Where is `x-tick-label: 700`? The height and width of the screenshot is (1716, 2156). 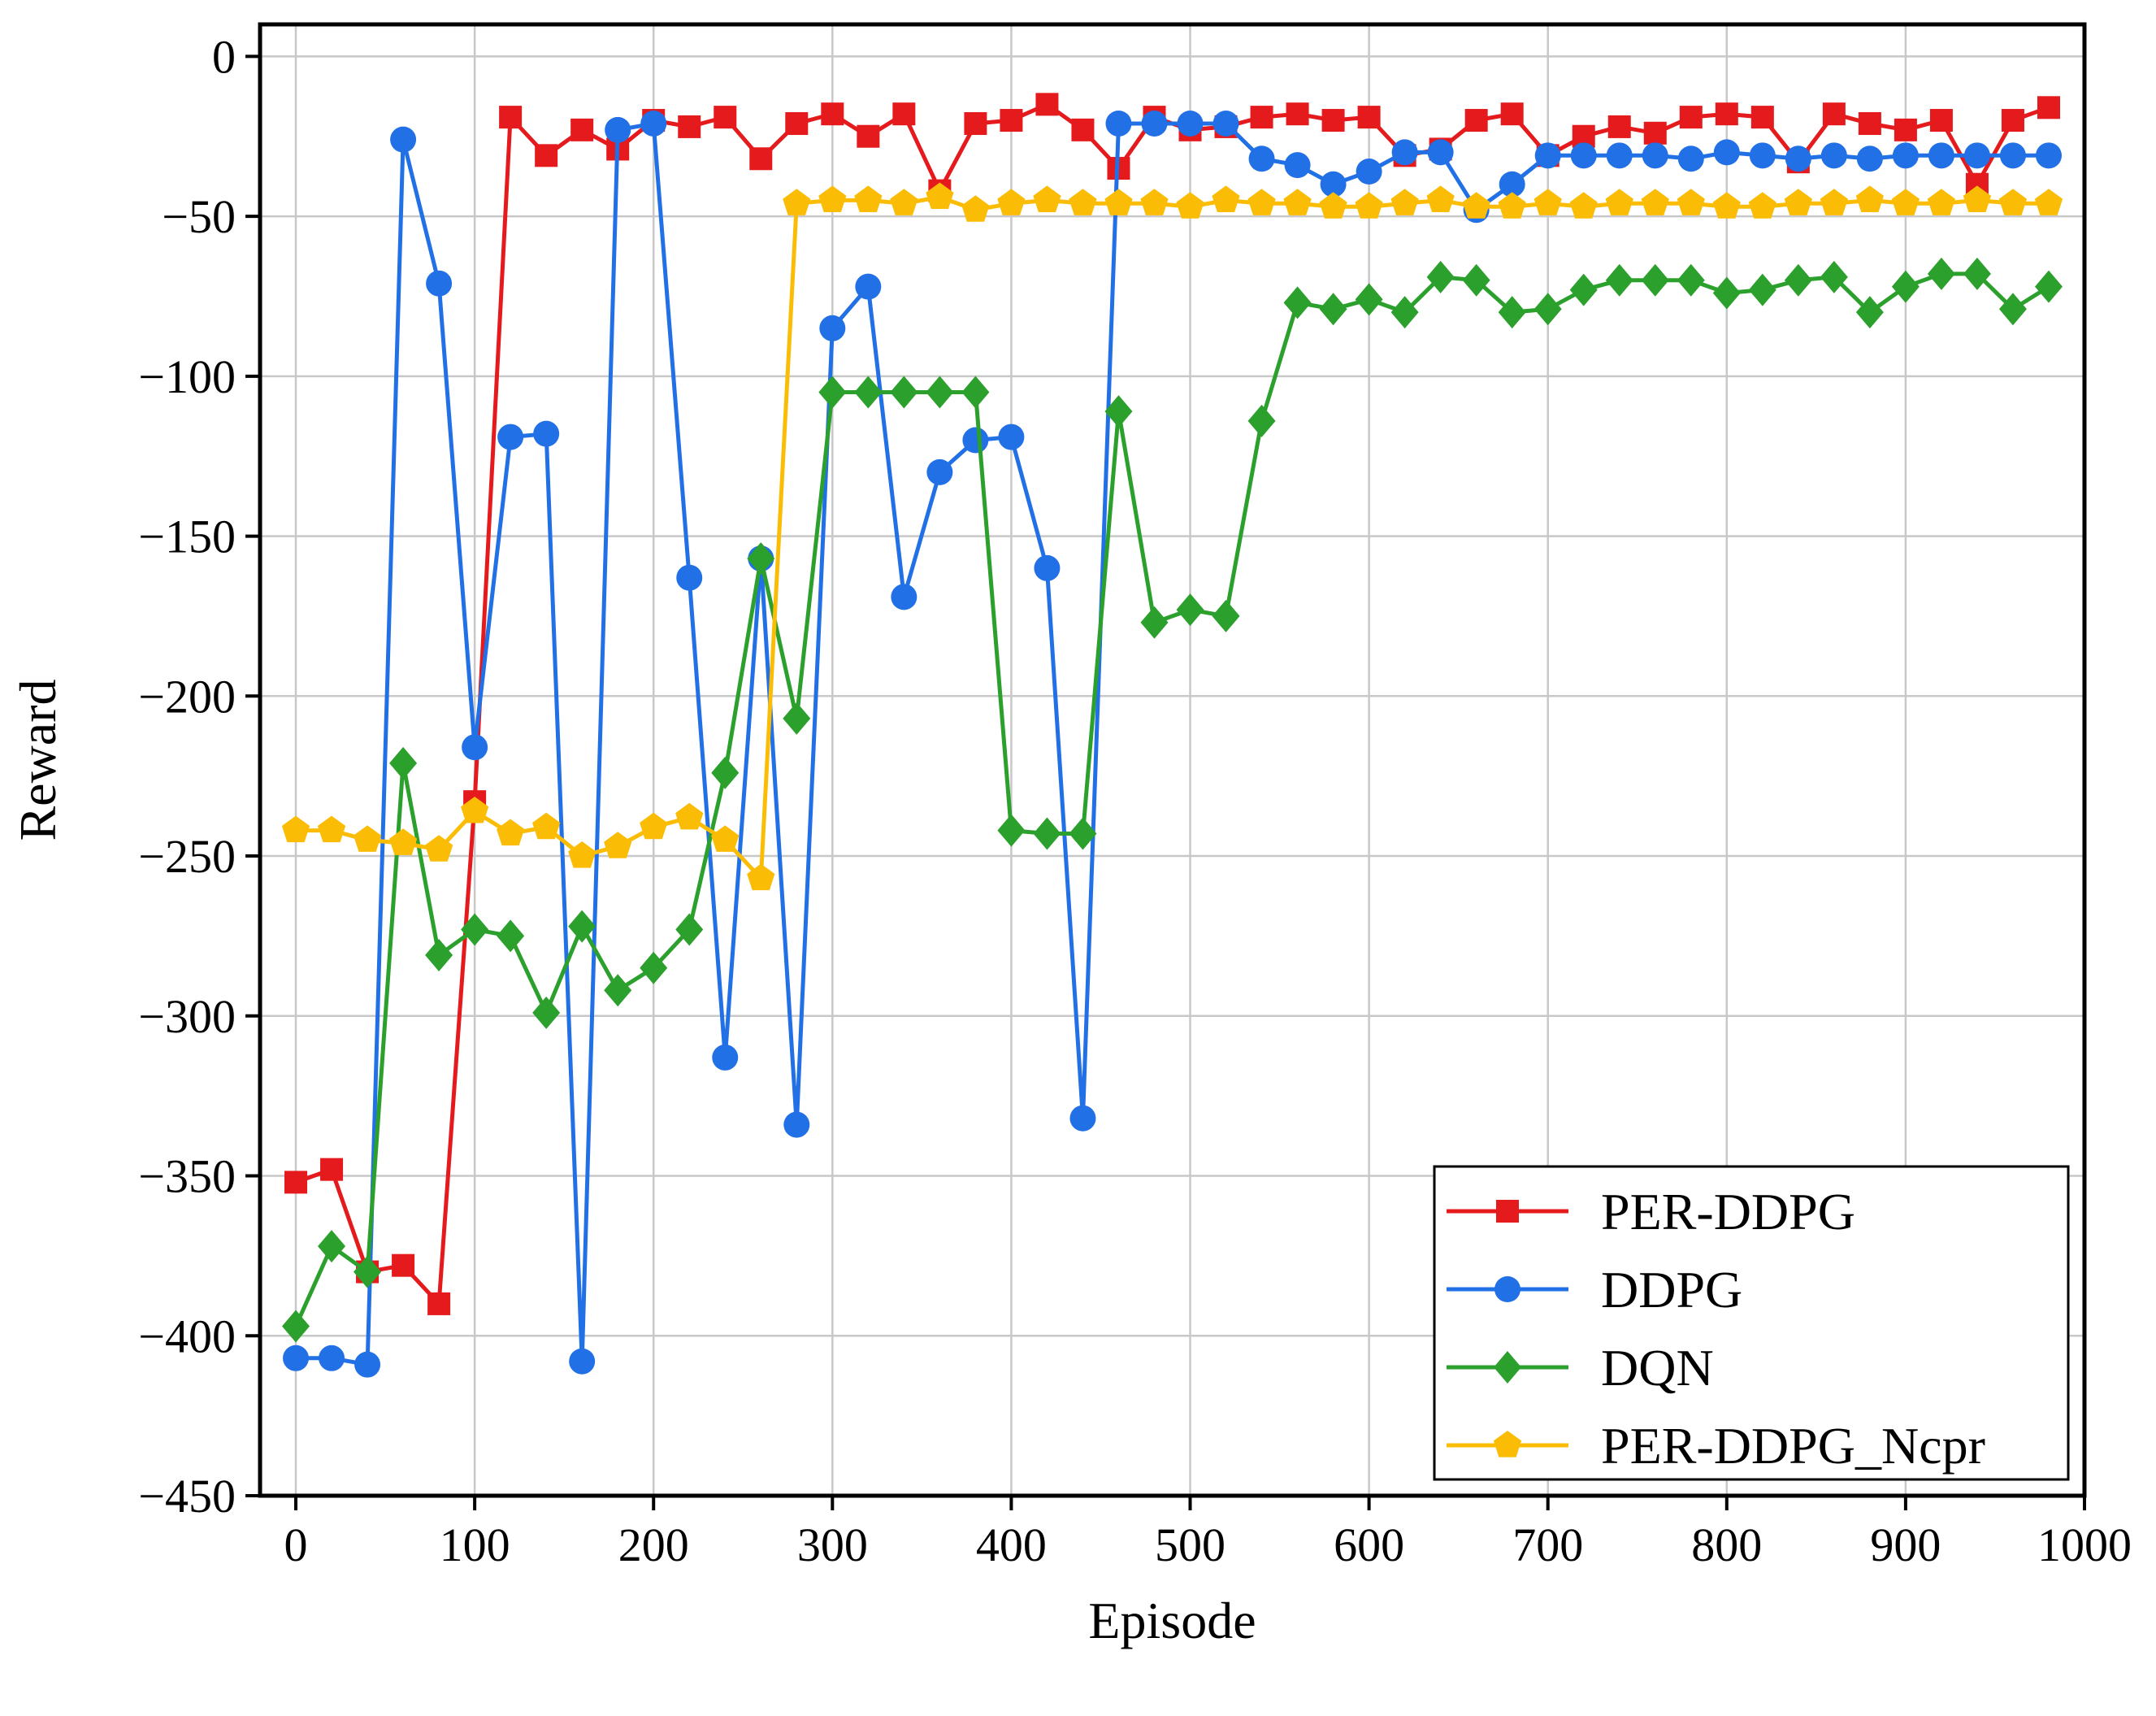 x-tick-label: 700 is located at coordinates (1548, 1544).